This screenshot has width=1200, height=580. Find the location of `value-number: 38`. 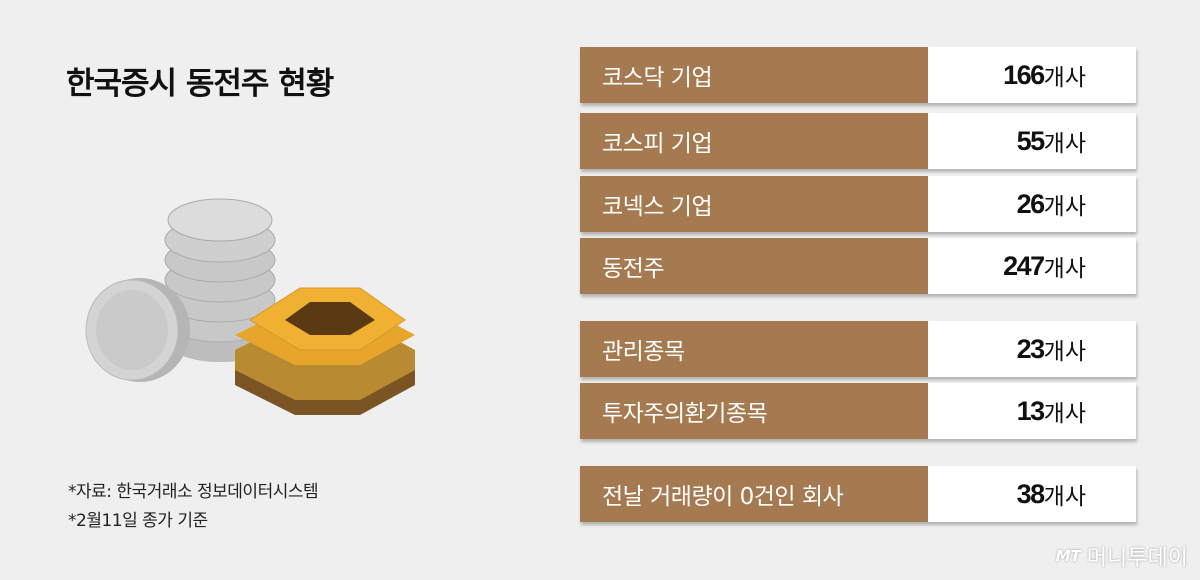

value-number: 38 is located at coordinates (1031, 493).